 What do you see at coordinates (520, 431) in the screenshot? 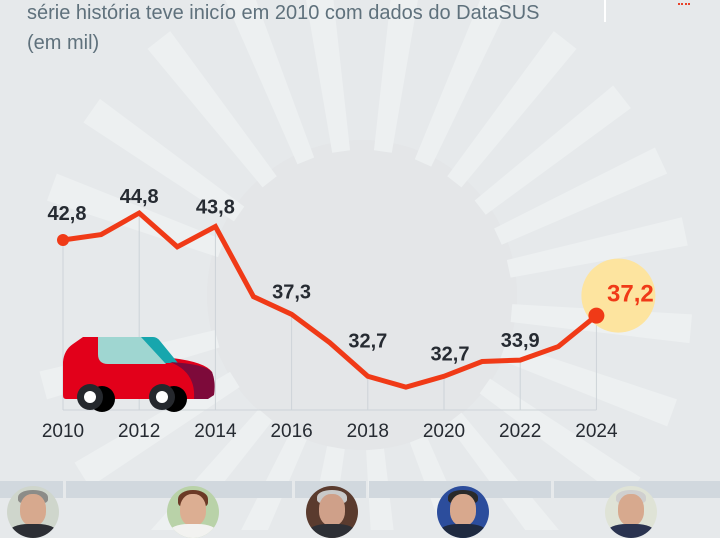
I see `x-tick-label: 2022` at bounding box center [520, 431].